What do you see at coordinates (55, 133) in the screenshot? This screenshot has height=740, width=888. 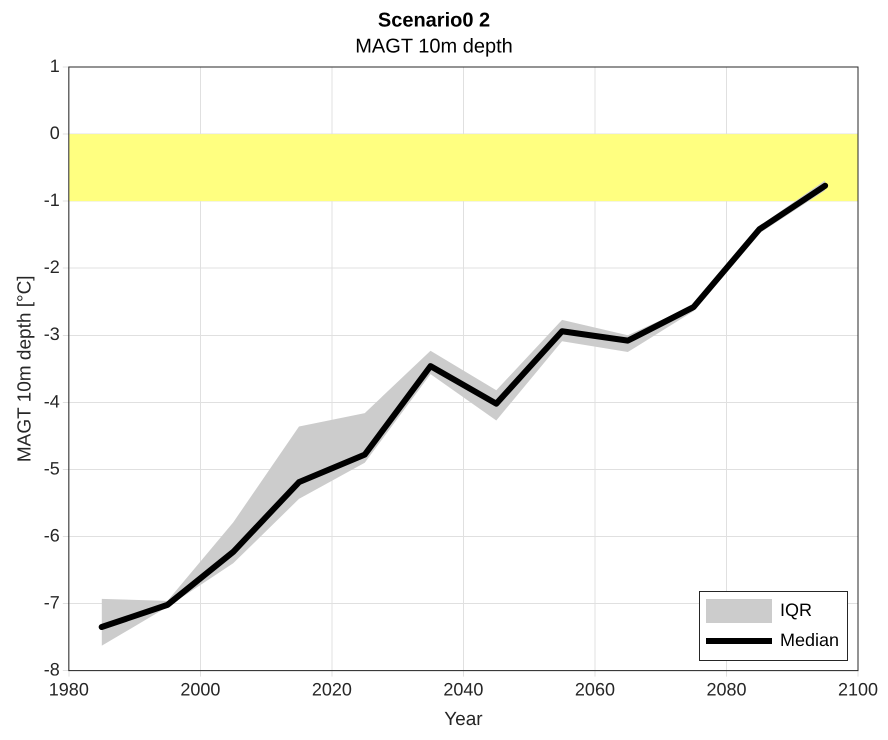 I see `y-tick-label: 0` at bounding box center [55, 133].